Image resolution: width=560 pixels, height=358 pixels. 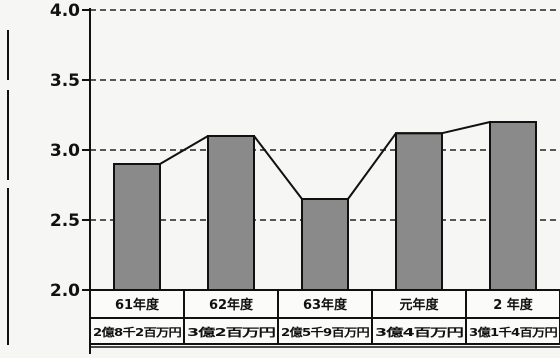 What do you see at coordinates (231, 305) in the screenshot?
I see `category-label: 62年度` at bounding box center [231, 305].